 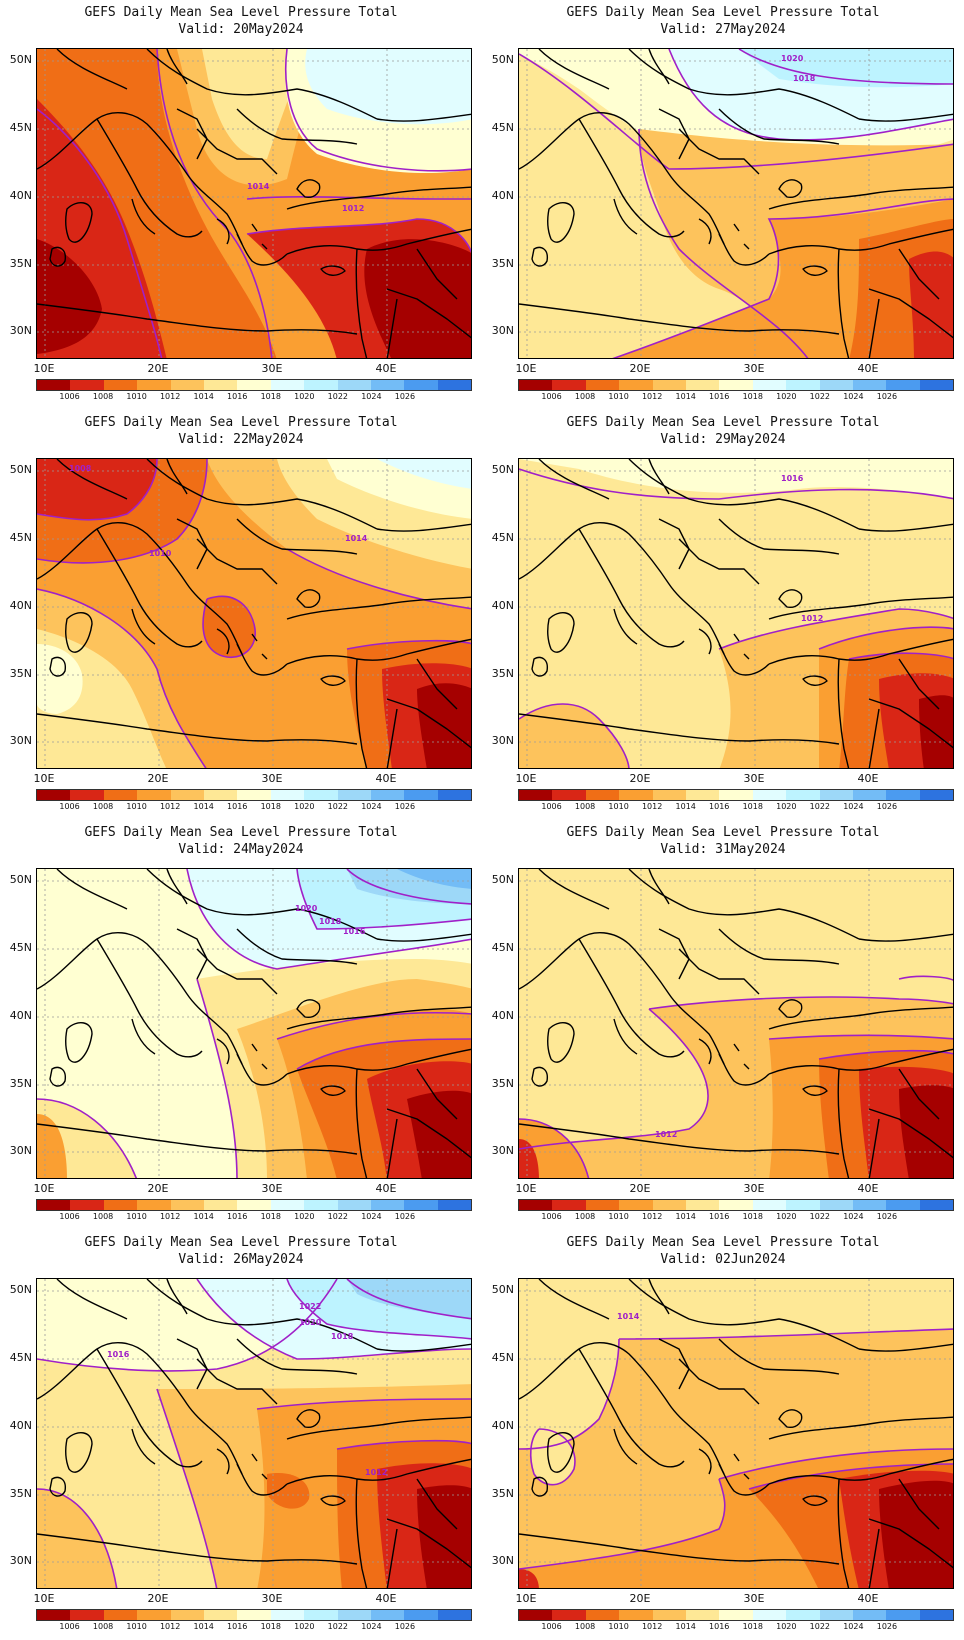 I want to click on panel-valid-date: Valid: 27May2024, so click(x=723, y=29).